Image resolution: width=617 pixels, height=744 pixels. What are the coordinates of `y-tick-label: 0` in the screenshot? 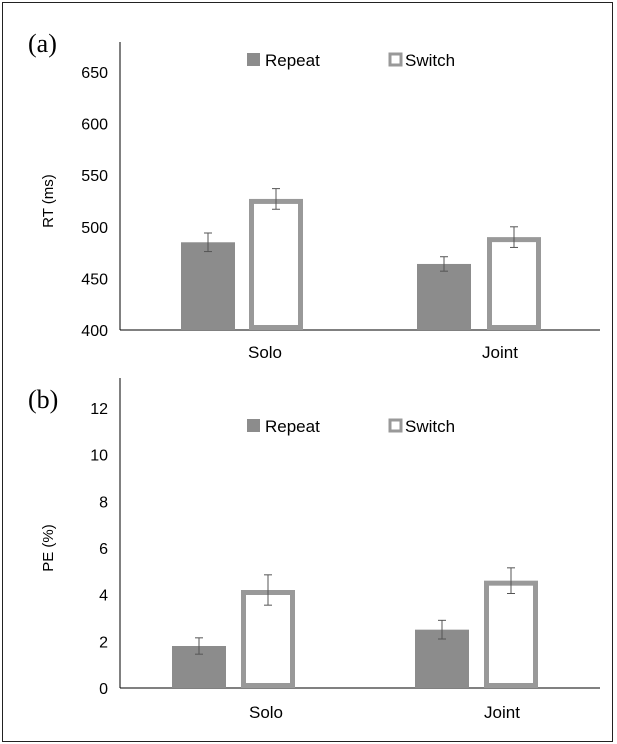 It's located at (103, 689).